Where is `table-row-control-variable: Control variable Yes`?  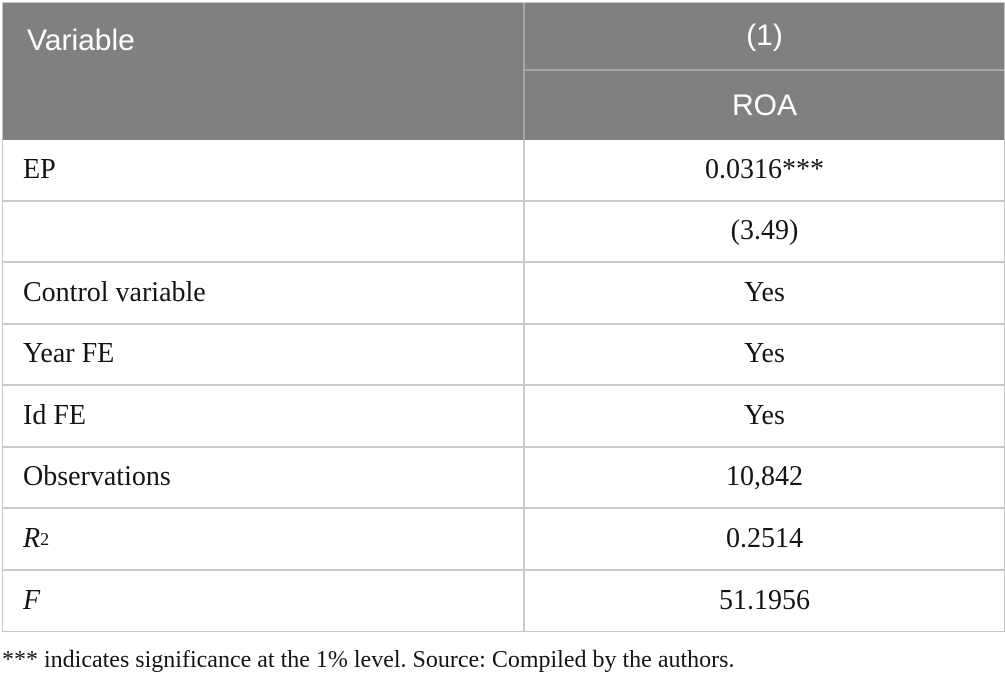
table-row-control-variable: Control variable Yes is located at coordinates (503, 294).